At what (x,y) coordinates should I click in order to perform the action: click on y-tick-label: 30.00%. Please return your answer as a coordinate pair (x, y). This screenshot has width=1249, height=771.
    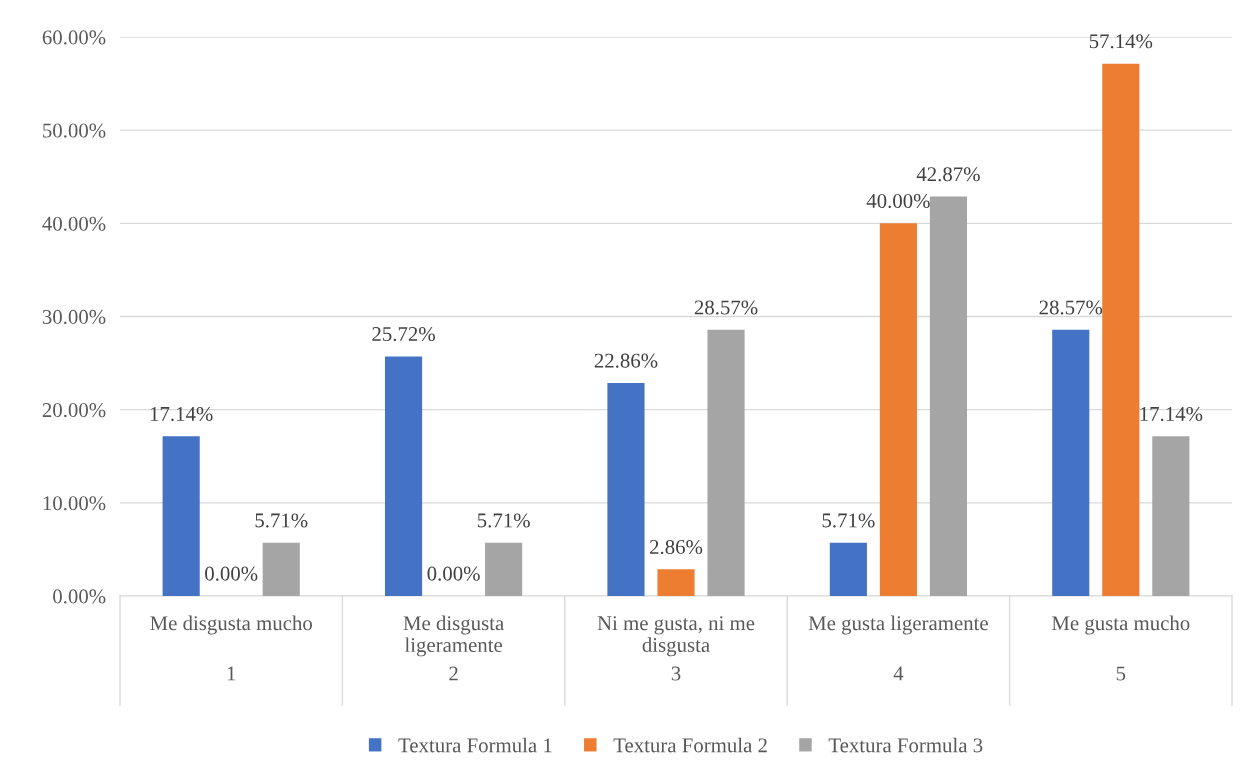
    Looking at the image, I should click on (74, 317).